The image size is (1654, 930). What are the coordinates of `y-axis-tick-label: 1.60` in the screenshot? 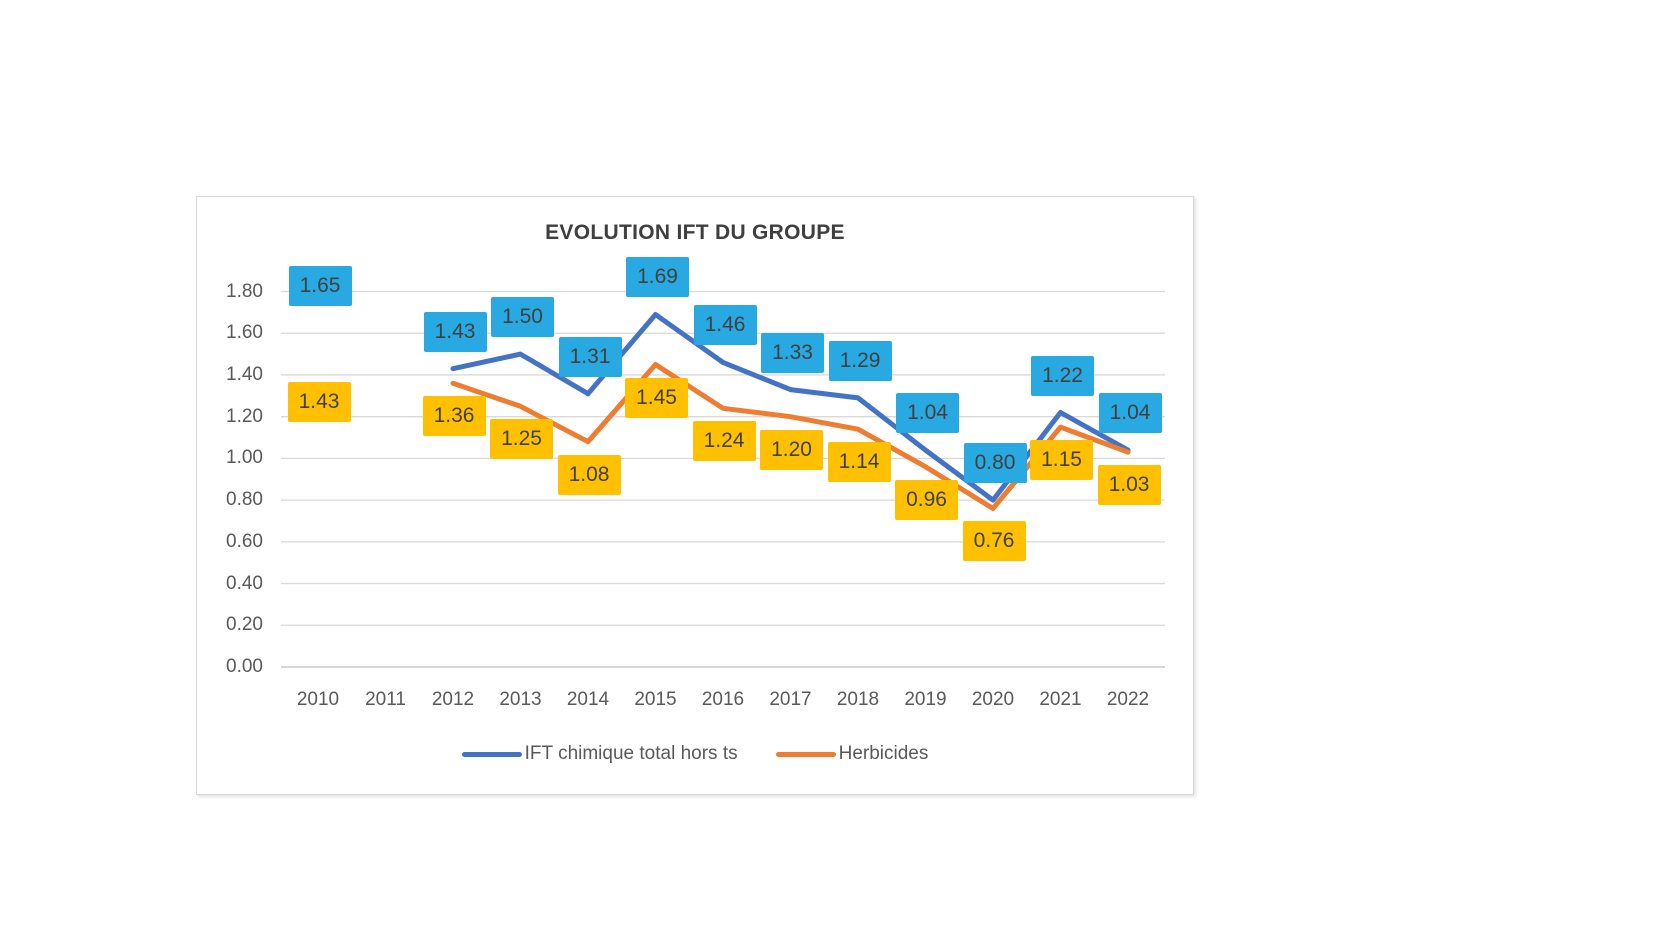 It's located at (244, 333).